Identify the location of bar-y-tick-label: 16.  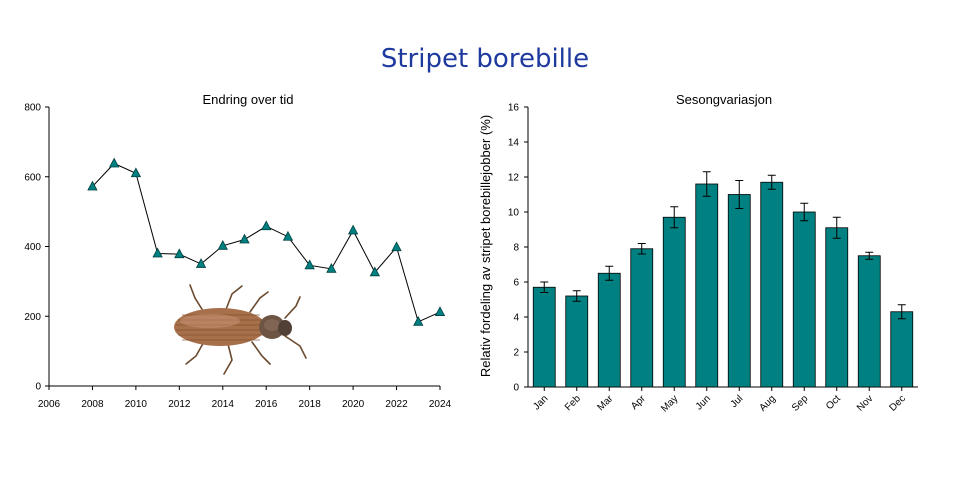
(514, 108).